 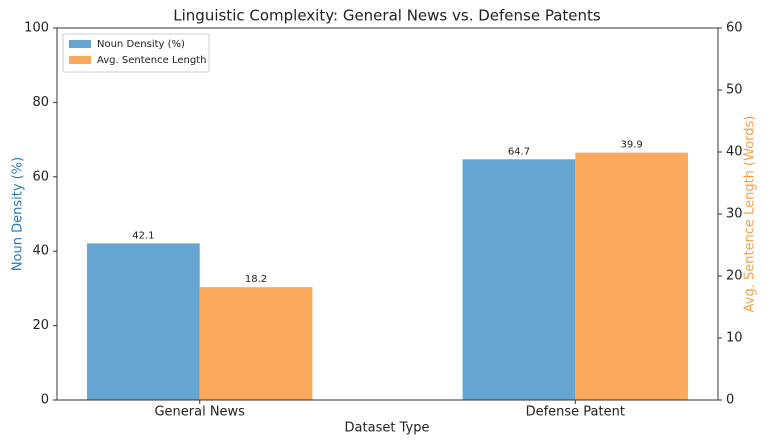 I want to click on x-axis-label: Dataset Type, so click(x=387, y=428).